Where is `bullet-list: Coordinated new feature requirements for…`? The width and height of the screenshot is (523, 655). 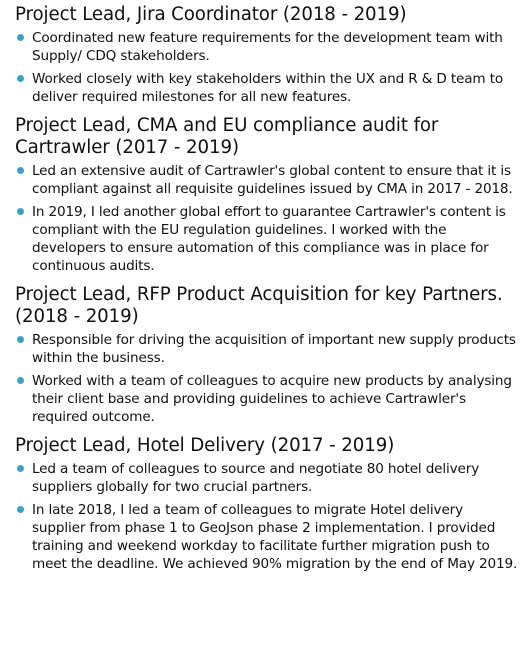 bullet-list: Coordinated new feature requirements for… is located at coordinates (267, 67).